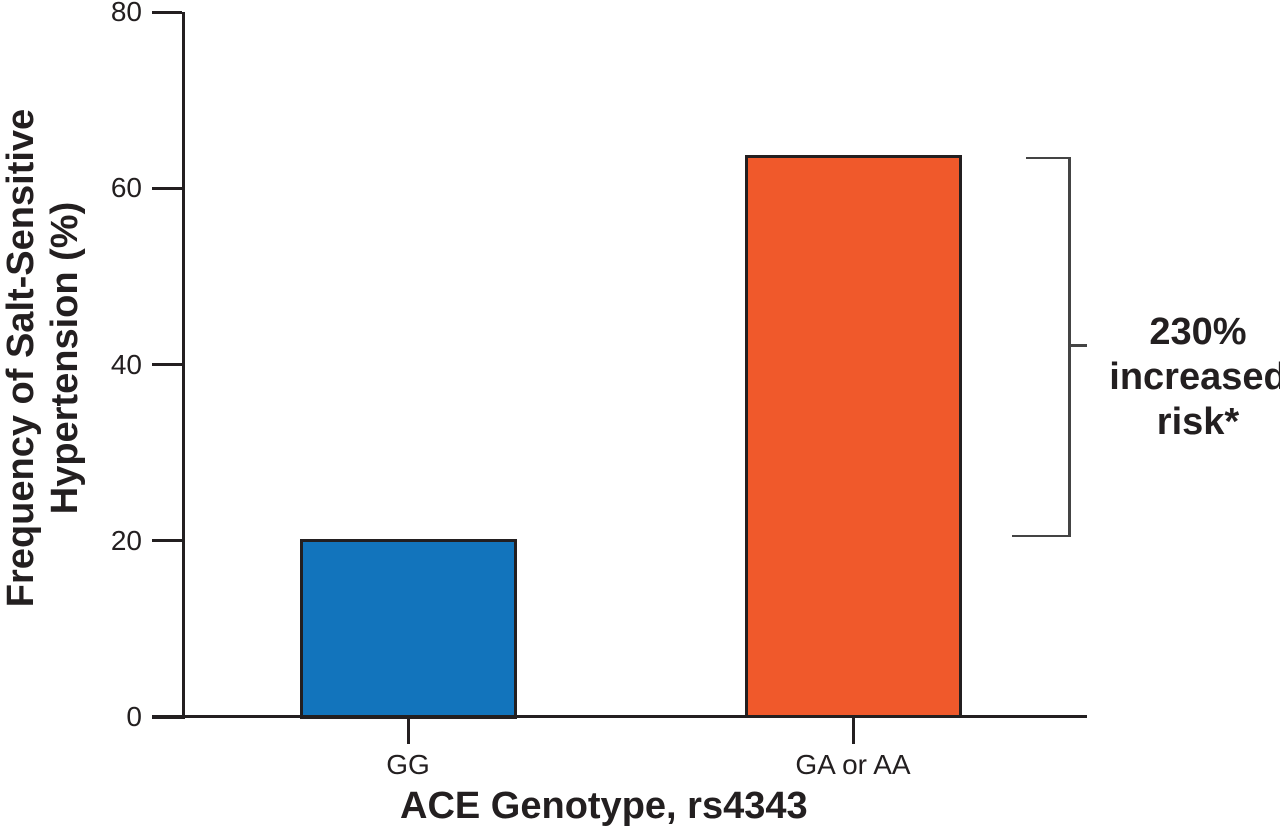 The width and height of the screenshot is (1280, 837). I want to click on risk-annotation: 230% increased risk*, so click(1186, 377).